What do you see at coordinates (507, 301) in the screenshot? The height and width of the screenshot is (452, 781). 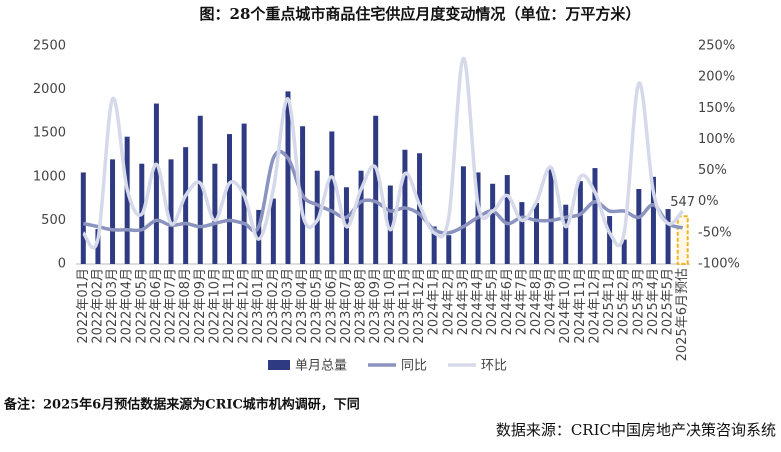 I see `x-tick-label: 2024年6月` at bounding box center [507, 301].